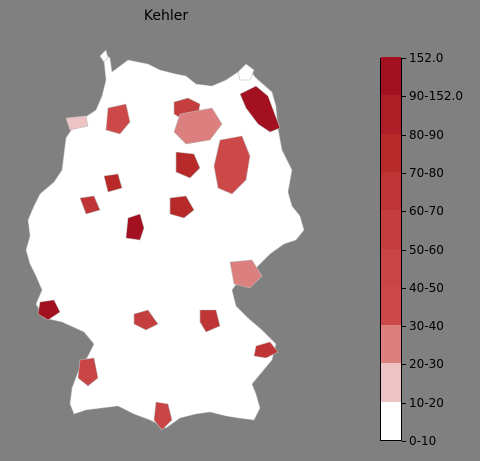  Describe the element at coordinates (49, 310) in the screenshot. I see `region-saarland` at that location.